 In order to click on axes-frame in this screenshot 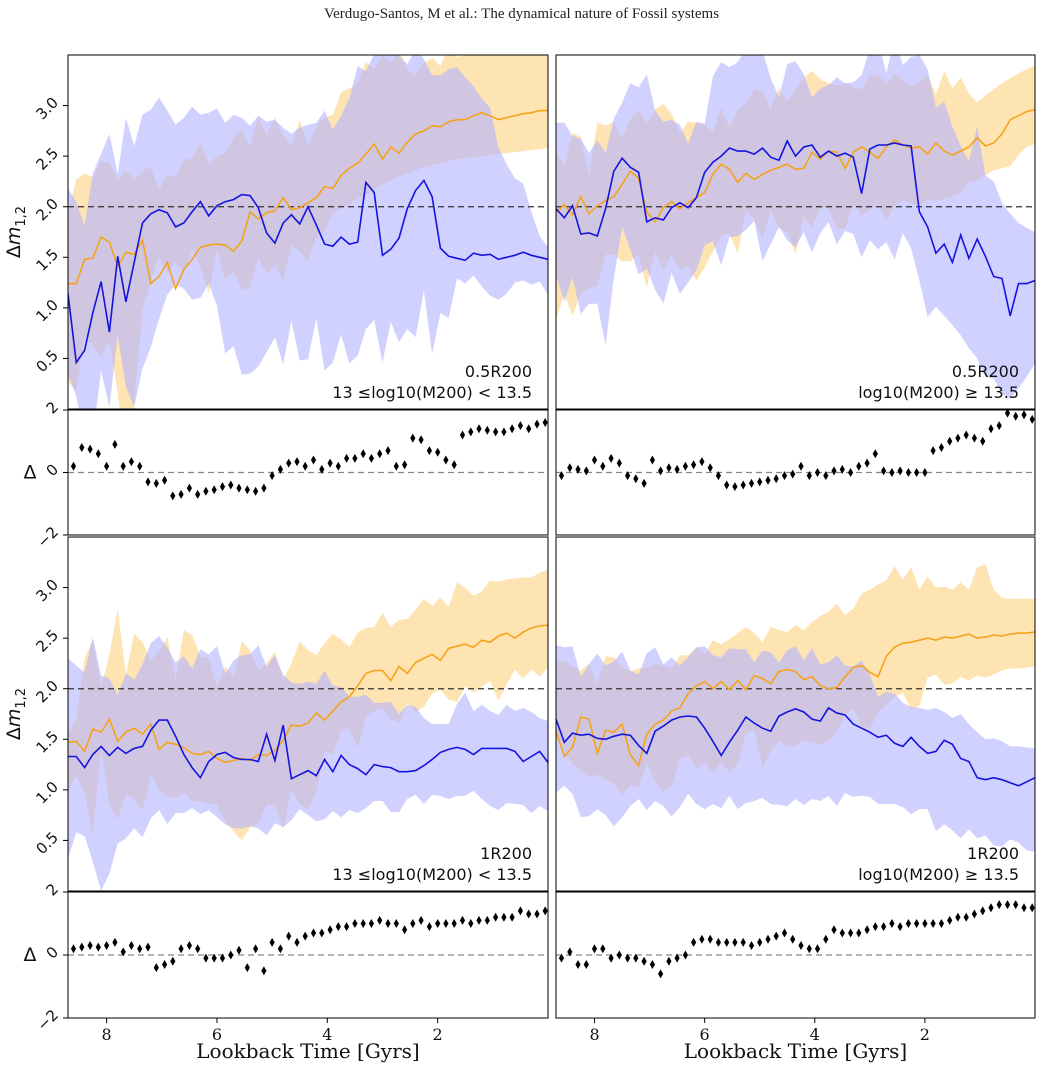, I will do `click(795, 955)`.